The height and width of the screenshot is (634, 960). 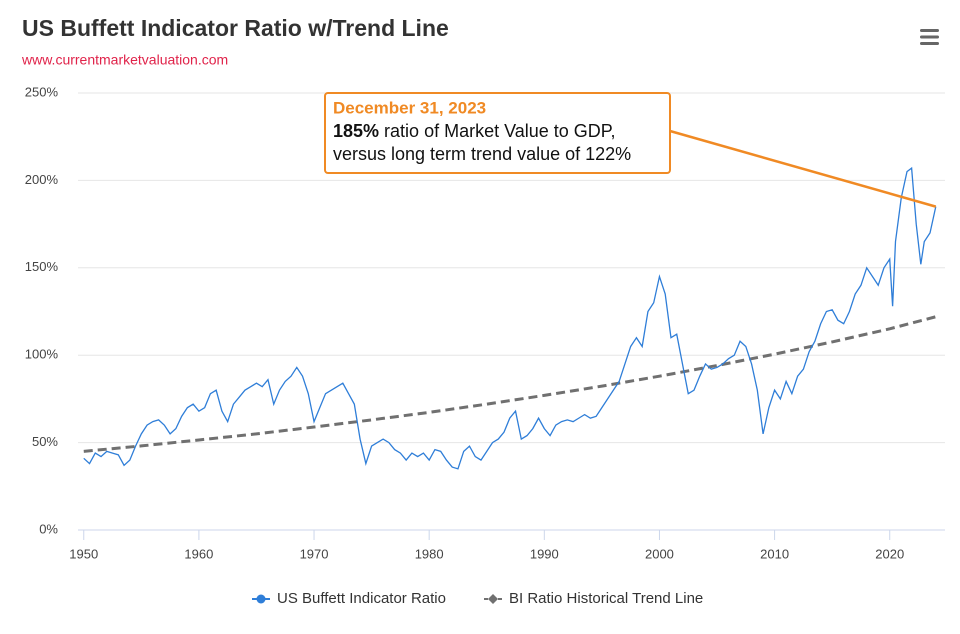 I want to click on annotation-line: 185% ratio of Market Value to GDP,, so click(x=474, y=131).